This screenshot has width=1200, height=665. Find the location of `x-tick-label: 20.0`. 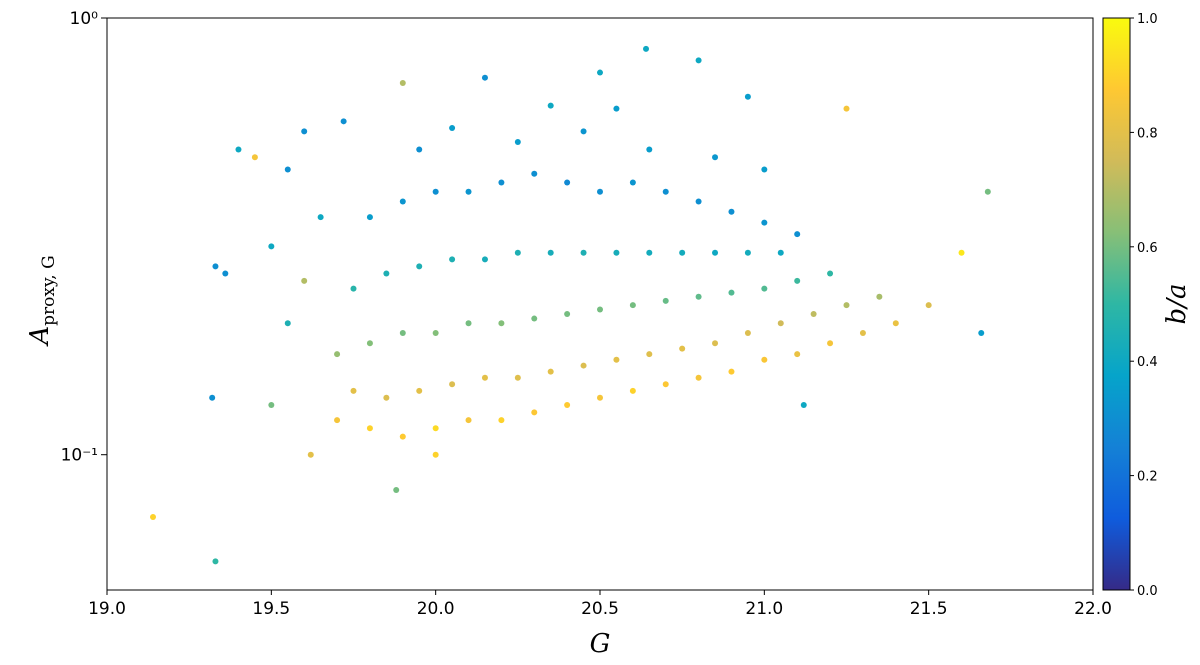

x-tick-label: 20.0 is located at coordinates (436, 609).